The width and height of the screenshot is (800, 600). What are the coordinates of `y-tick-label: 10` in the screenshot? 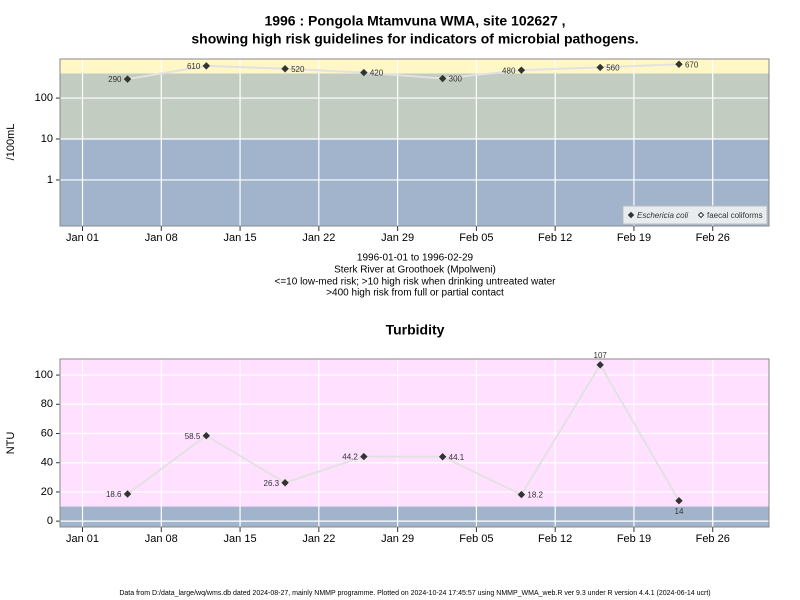 It's located at (47, 139).